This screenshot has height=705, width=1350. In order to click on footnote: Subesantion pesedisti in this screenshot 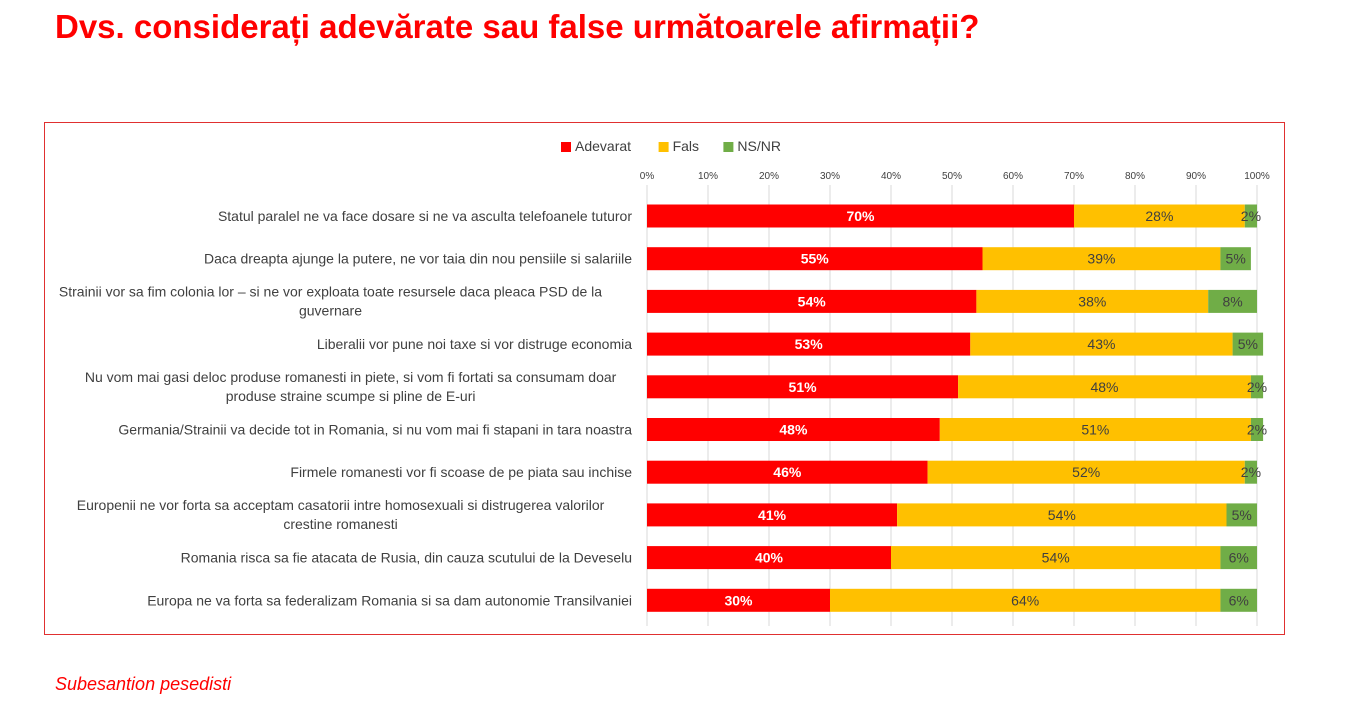, I will do `click(143, 684)`.